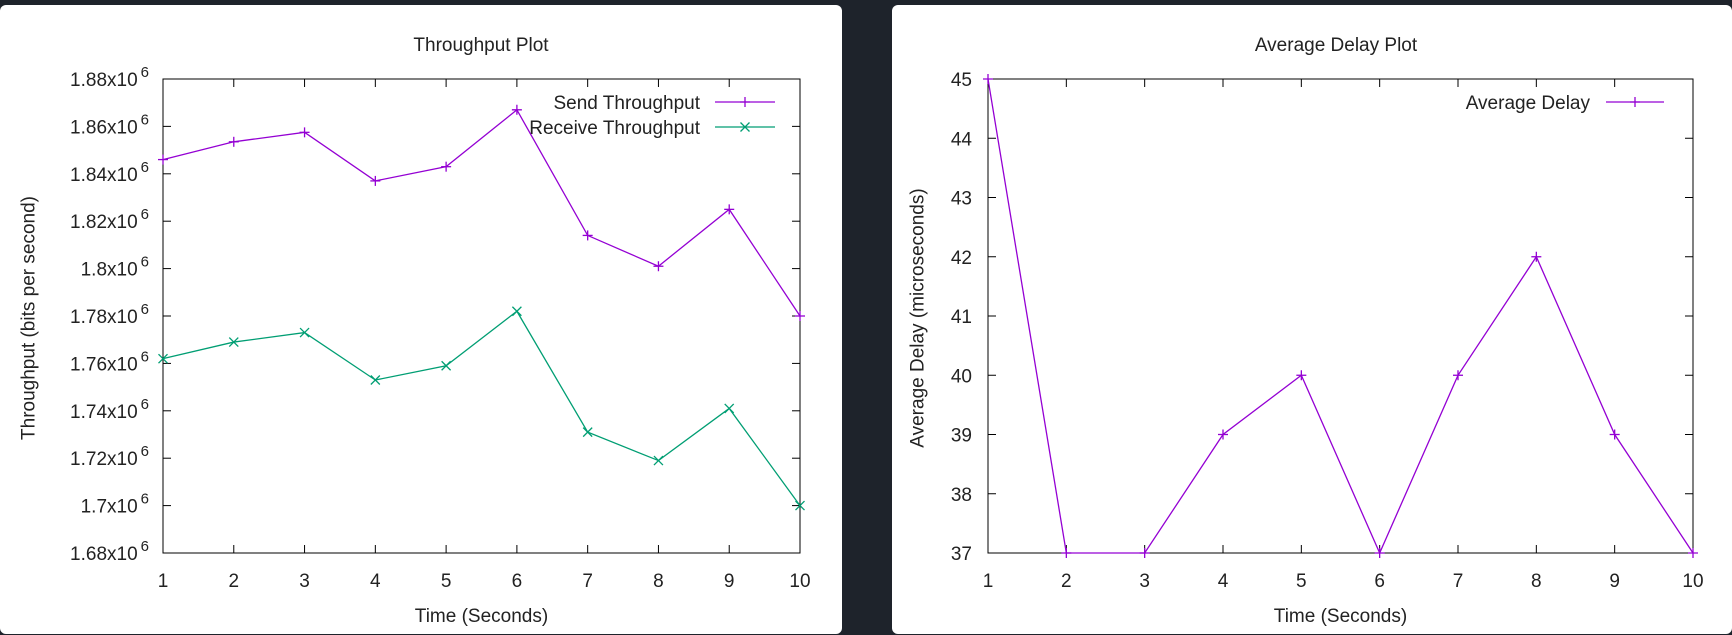 Image resolution: width=1732 pixels, height=635 pixels. Describe the element at coordinates (104, 127) in the screenshot. I see `y-tick-mantissa: 1.86x10` at that location.